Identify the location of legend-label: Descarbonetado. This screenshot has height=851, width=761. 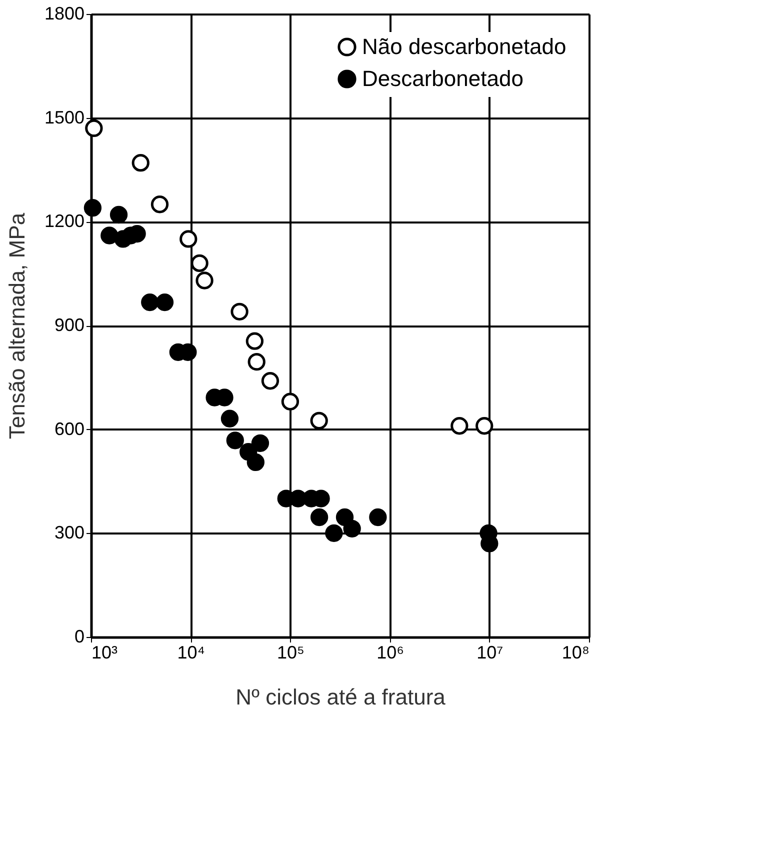
(443, 78).